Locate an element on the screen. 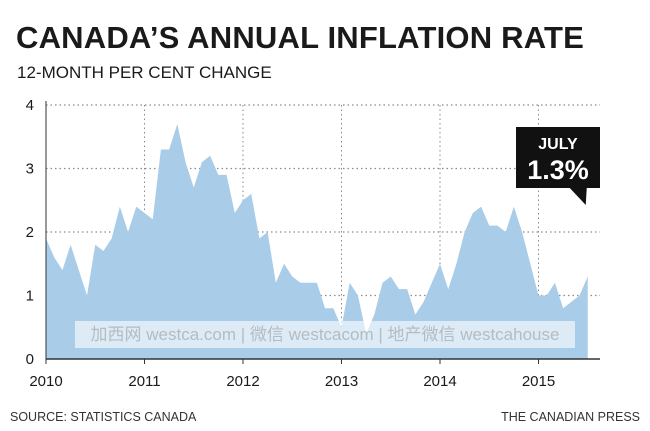 Image resolution: width=650 pixels, height=431 pixels. y-tick-labels: 0 1 2 3 4 is located at coordinates (30, 232).